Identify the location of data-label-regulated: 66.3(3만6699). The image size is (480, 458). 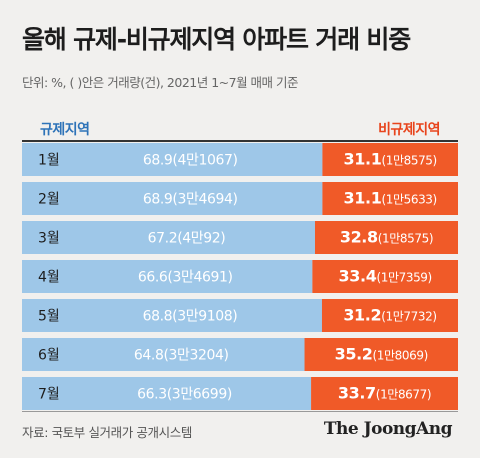
(184, 395).